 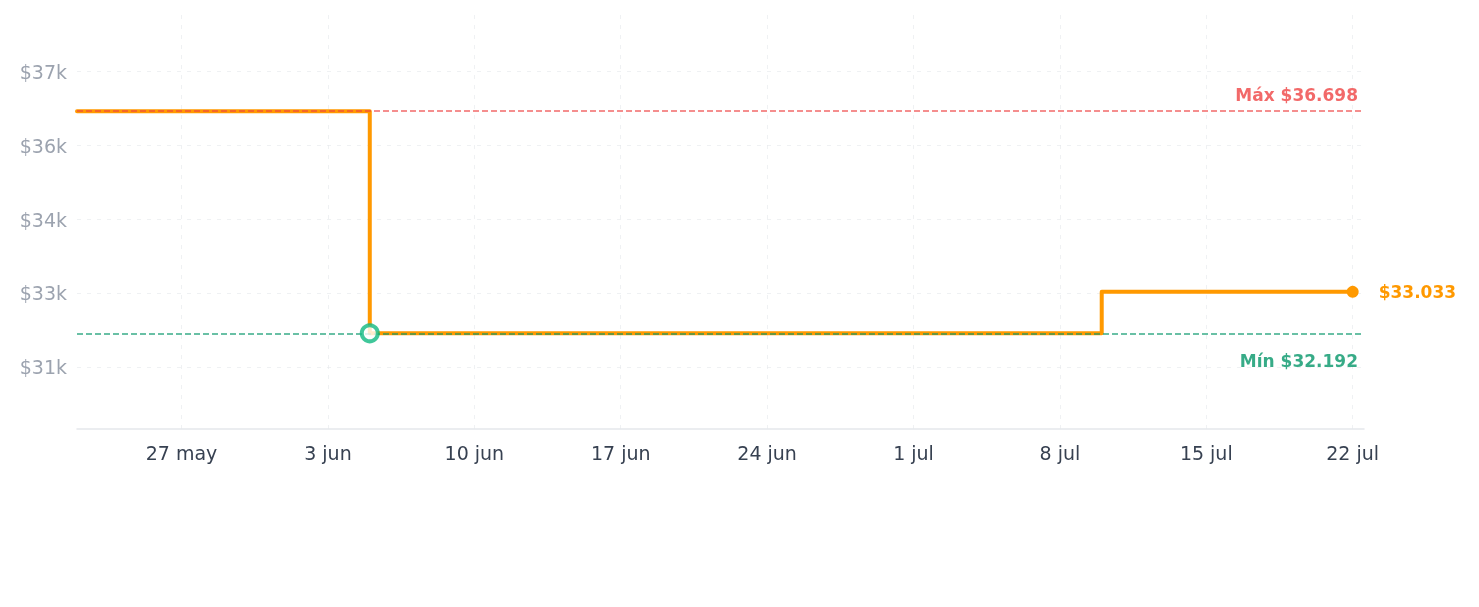 What do you see at coordinates (1298, 360) in the screenshot?
I see `ref-line-label: Mín $32.192` at bounding box center [1298, 360].